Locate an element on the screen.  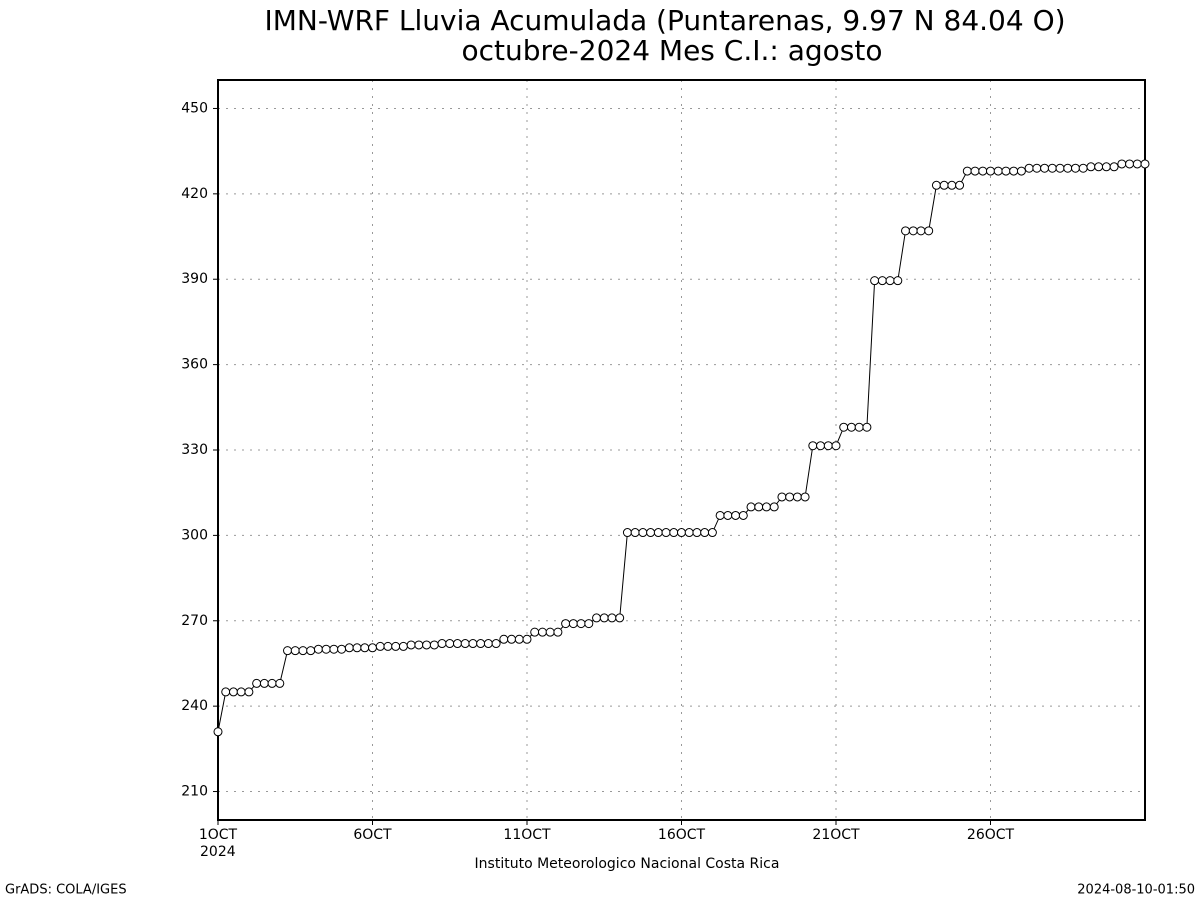
y-tick-label: 450 is located at coordinates (194, 108).